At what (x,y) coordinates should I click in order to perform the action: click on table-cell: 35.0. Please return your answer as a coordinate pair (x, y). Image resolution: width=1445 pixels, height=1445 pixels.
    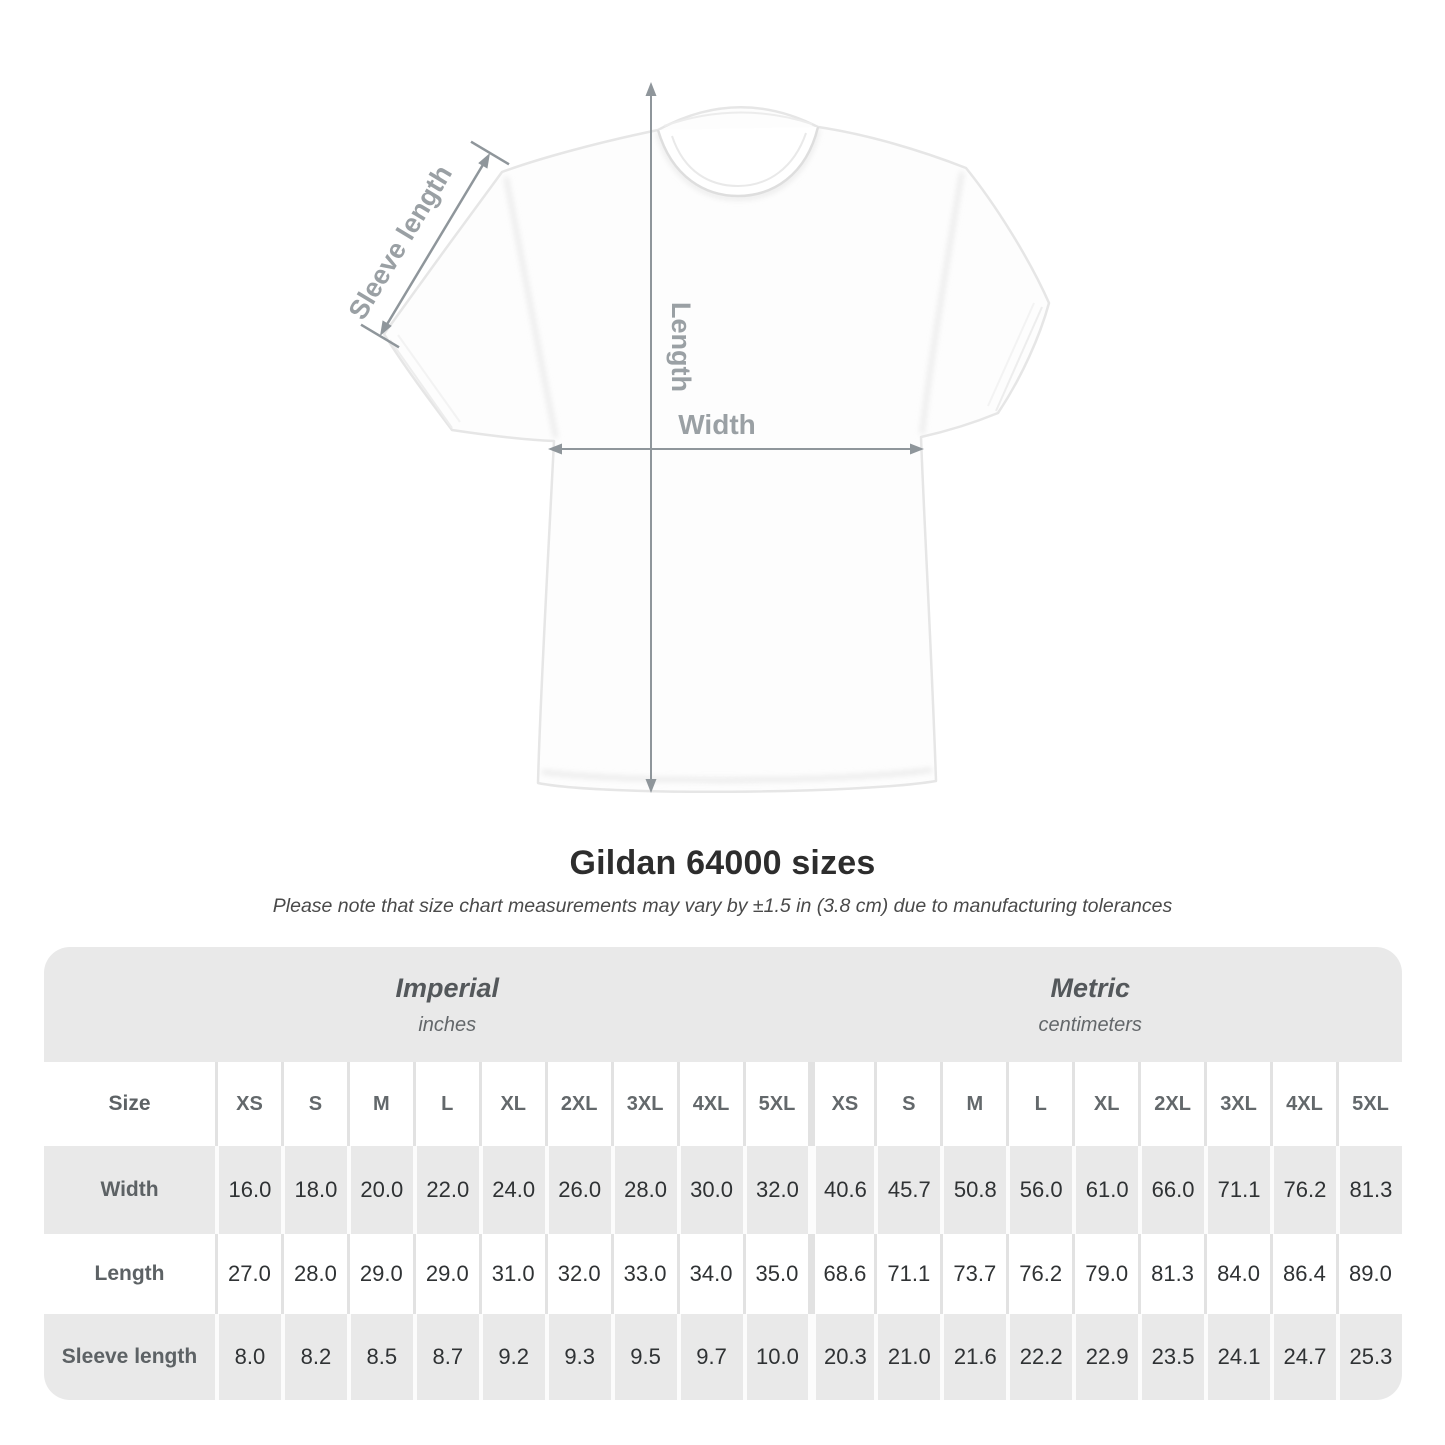
    Looking at the image, I should click on (775, 1274).